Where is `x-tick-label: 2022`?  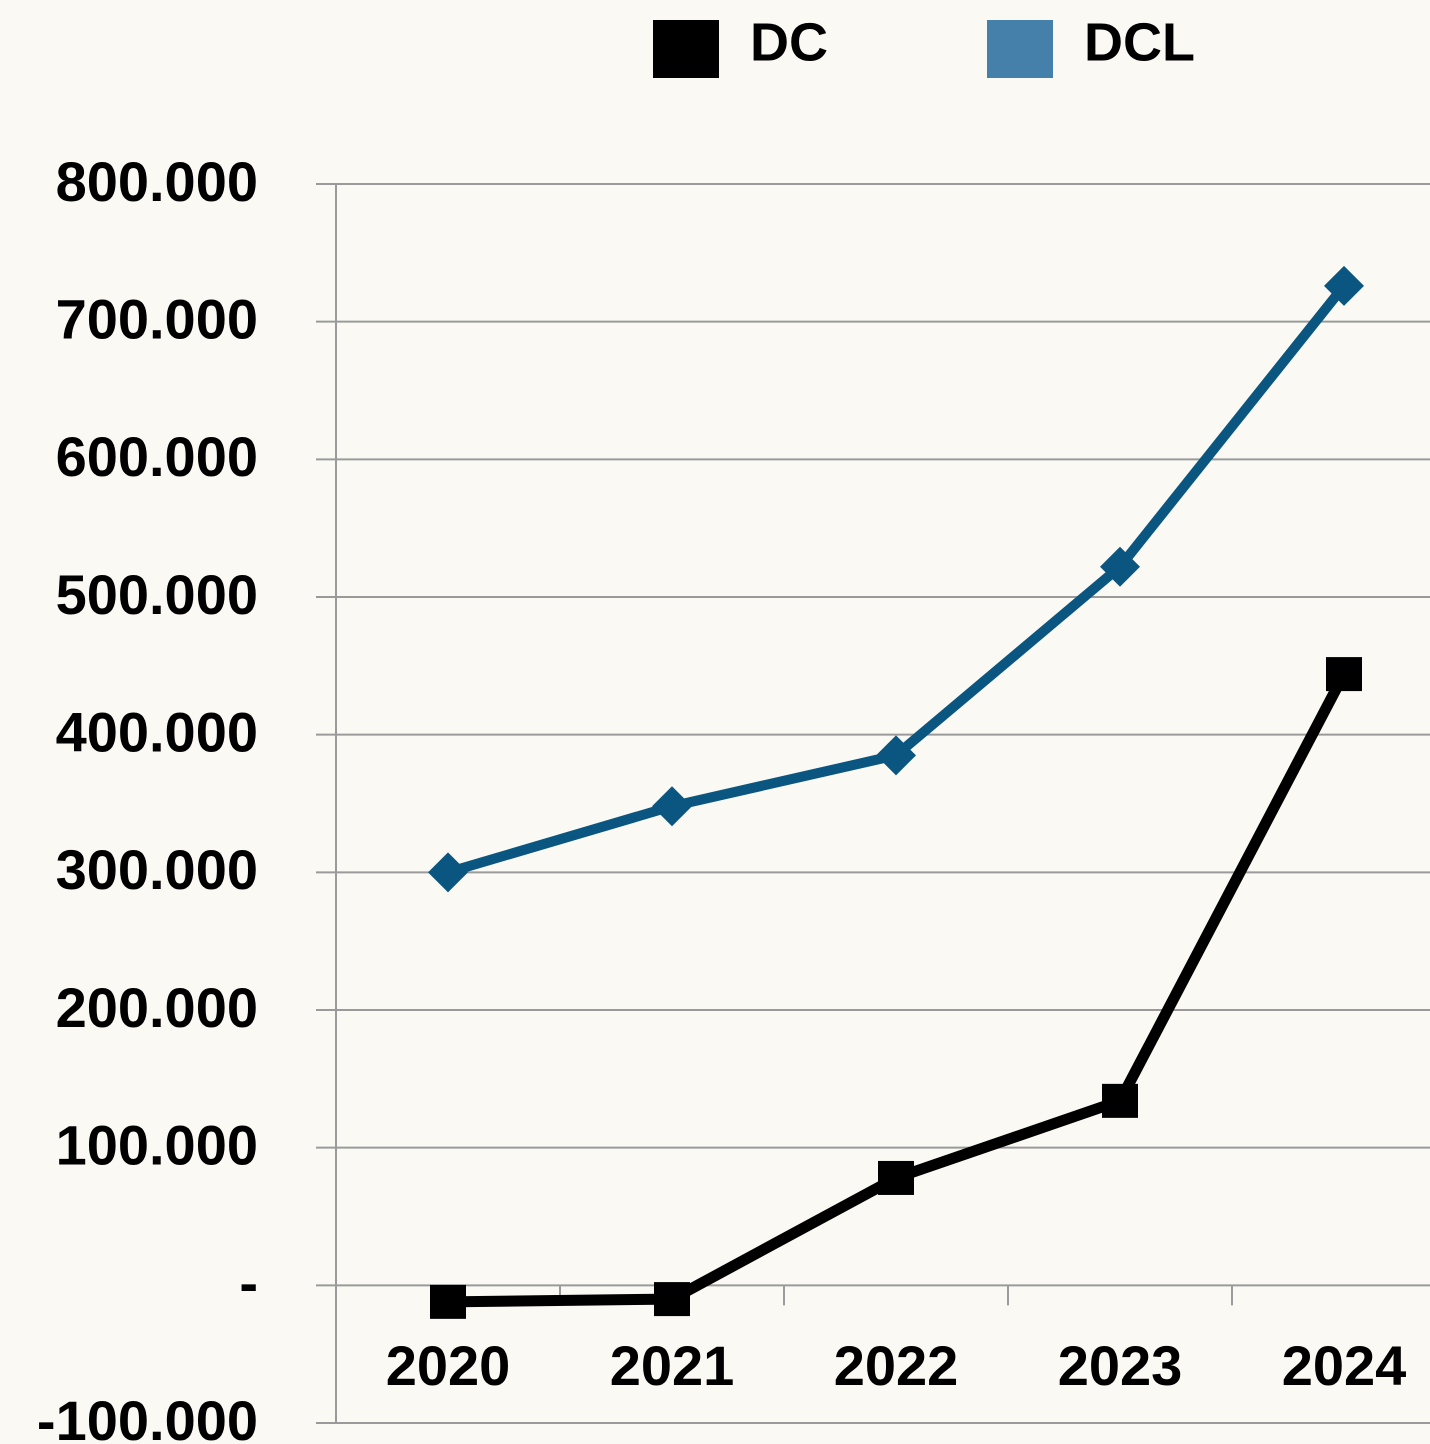
x-tick-label: 2022 is located at coordinates (896, 1365).